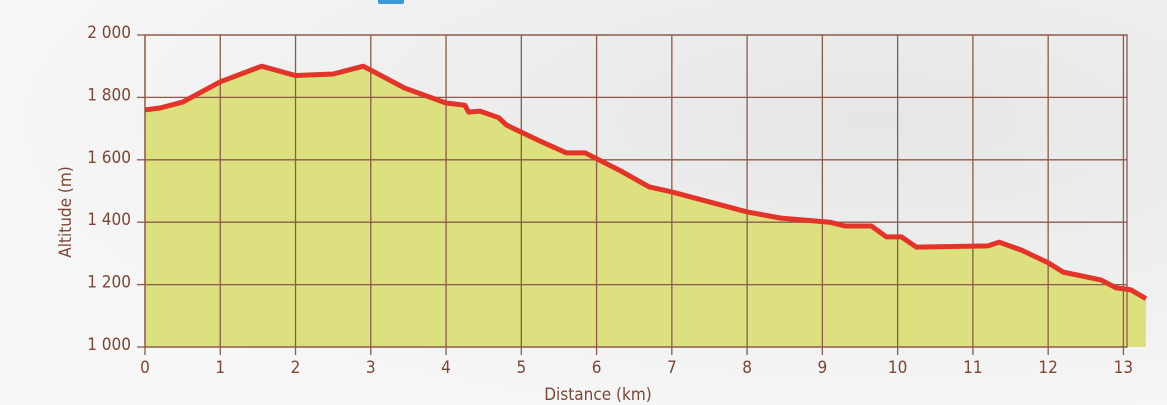  I want to click on y-tick-label: 1 600, so click(109, 158).